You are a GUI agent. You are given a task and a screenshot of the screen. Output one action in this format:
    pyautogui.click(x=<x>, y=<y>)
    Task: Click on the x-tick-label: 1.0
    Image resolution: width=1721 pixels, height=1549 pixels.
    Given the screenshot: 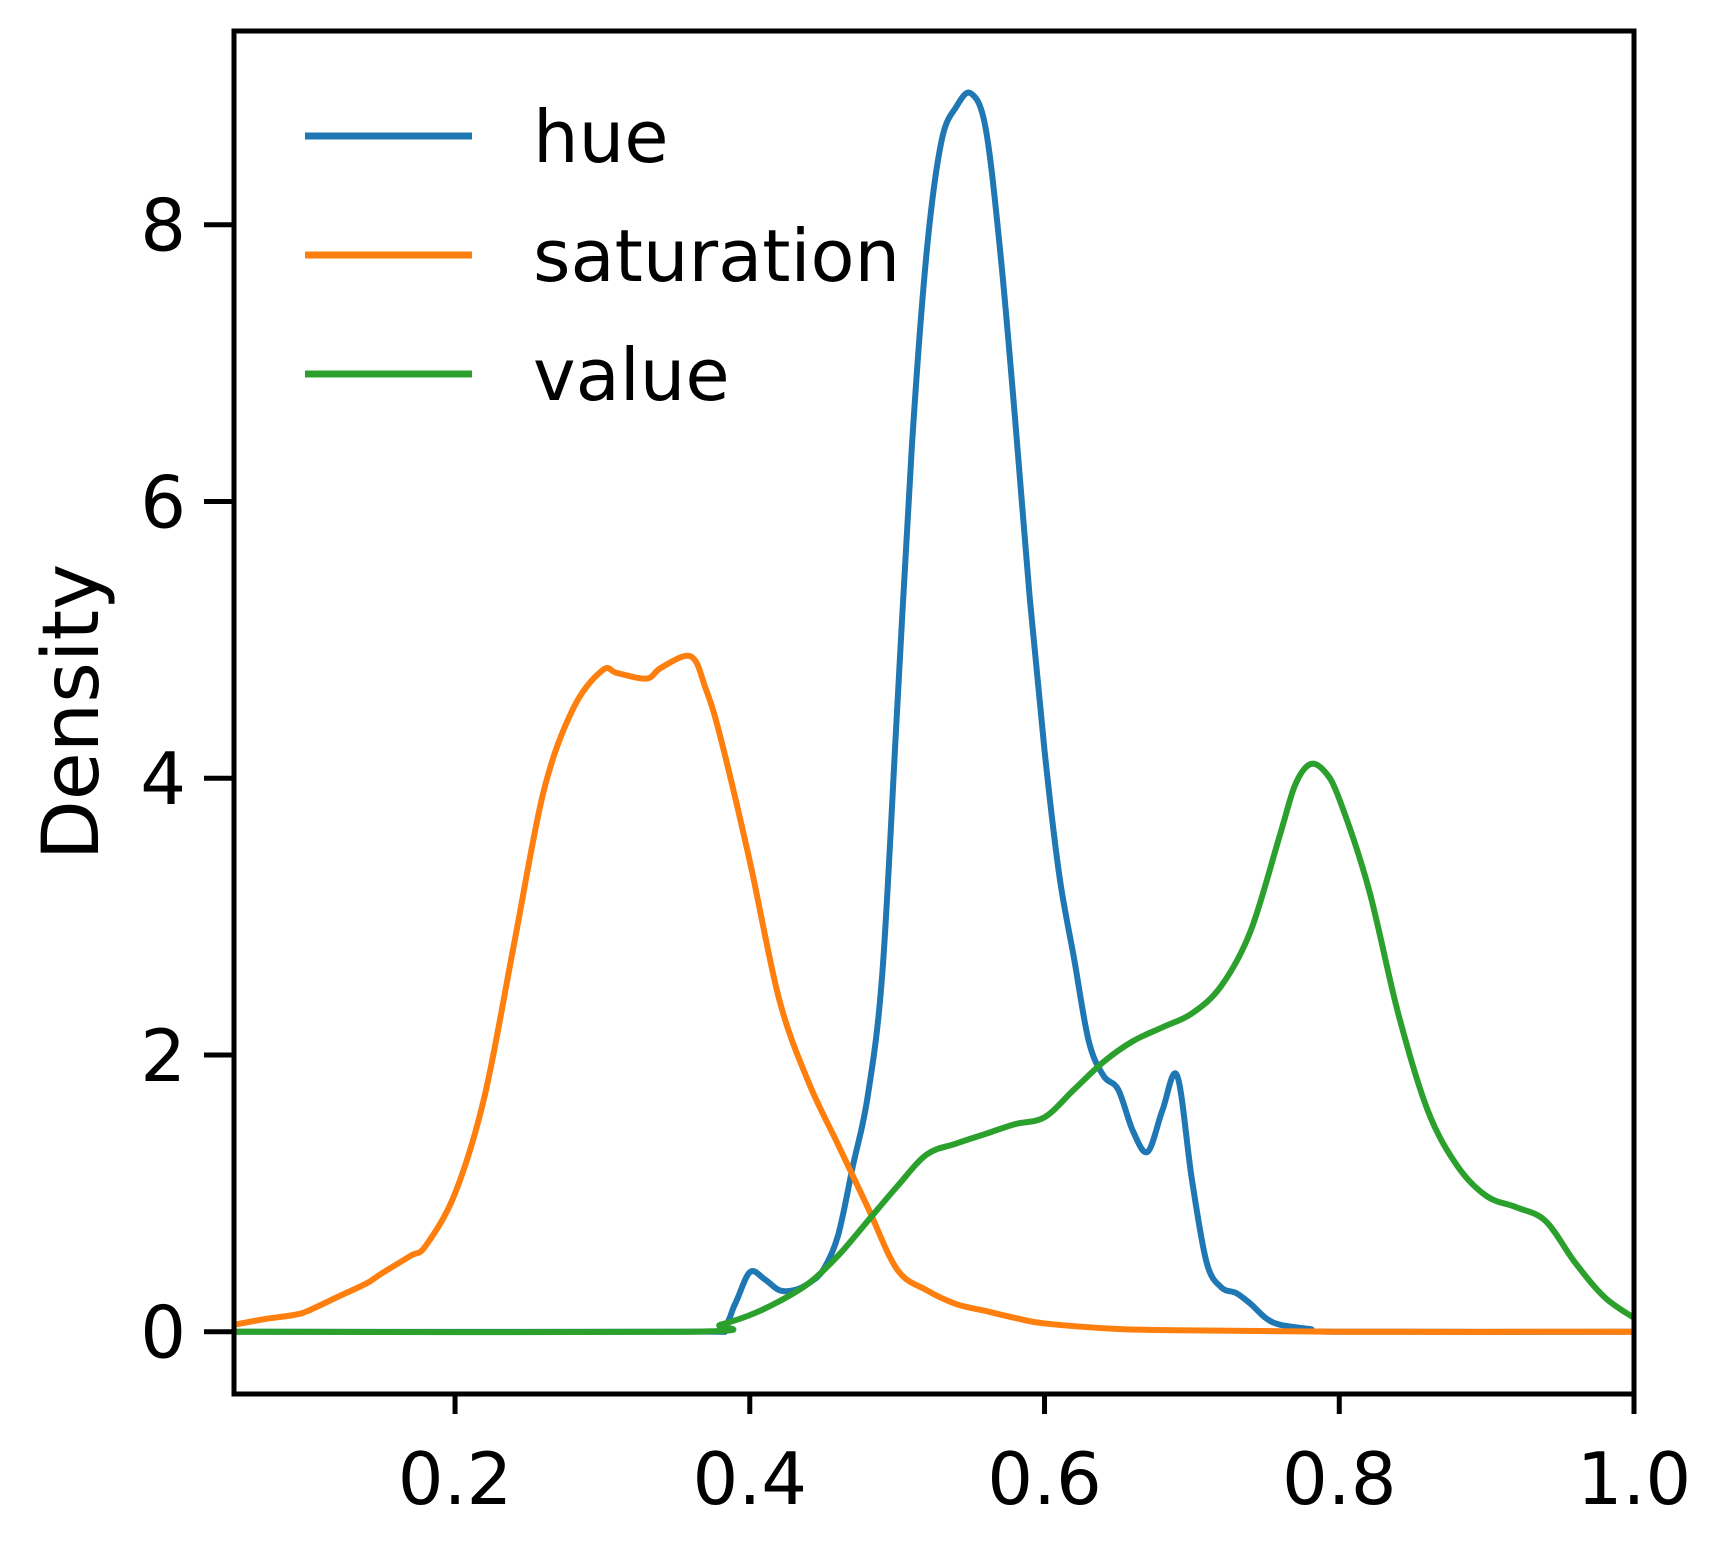 What is the action you would take?
    pyautogui.click(x=1634, y=1479)
    